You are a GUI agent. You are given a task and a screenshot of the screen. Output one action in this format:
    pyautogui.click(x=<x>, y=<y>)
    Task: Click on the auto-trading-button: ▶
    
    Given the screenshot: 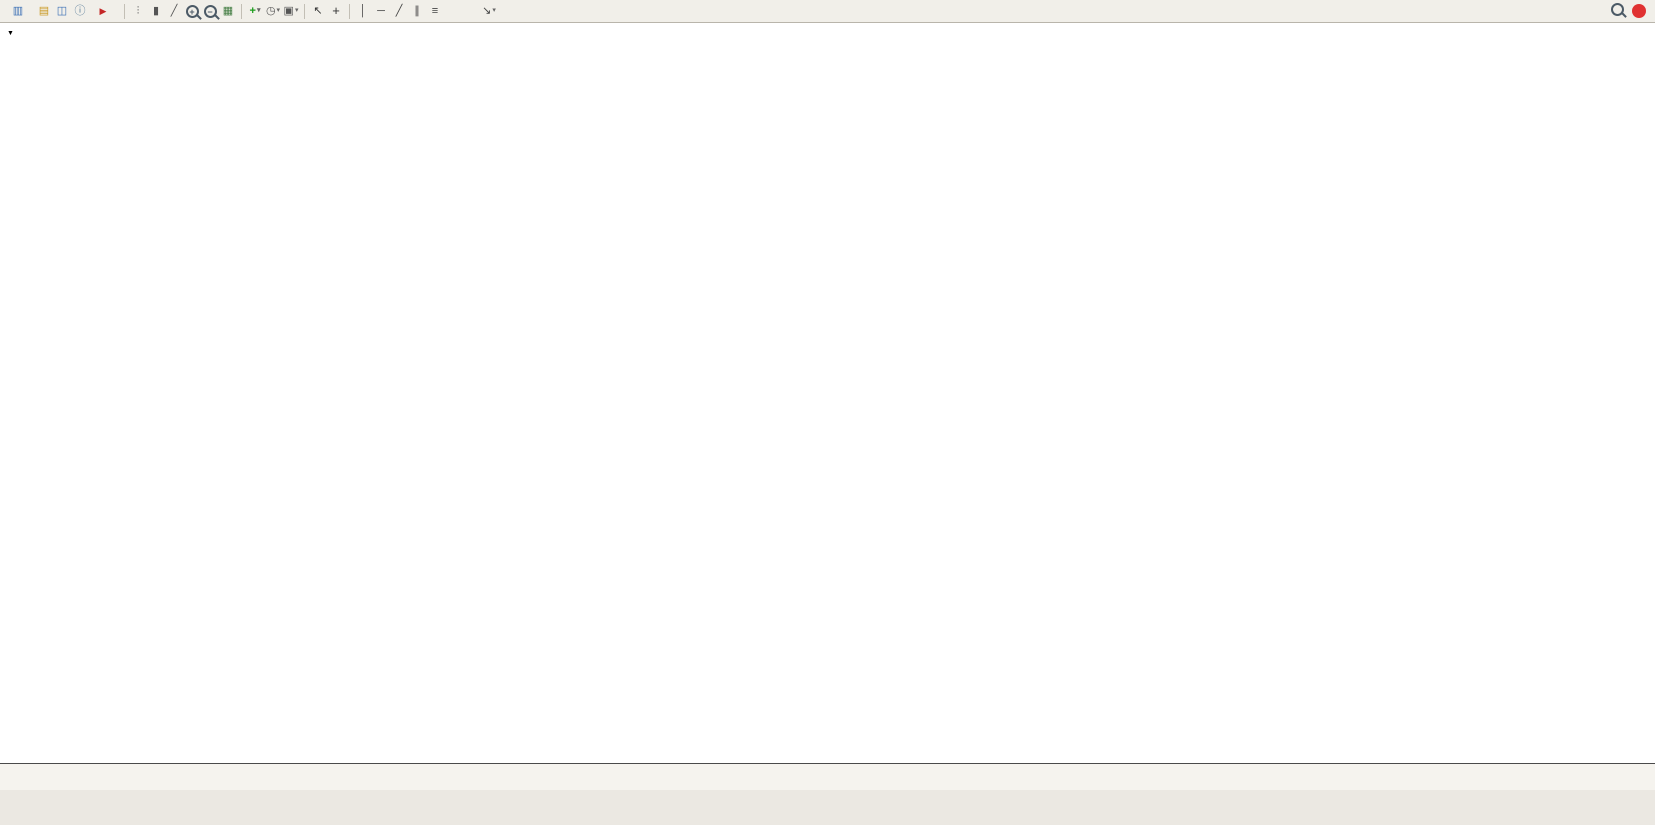 What is the action you would take?
    pyautogui.click(x=104, y=11)
    